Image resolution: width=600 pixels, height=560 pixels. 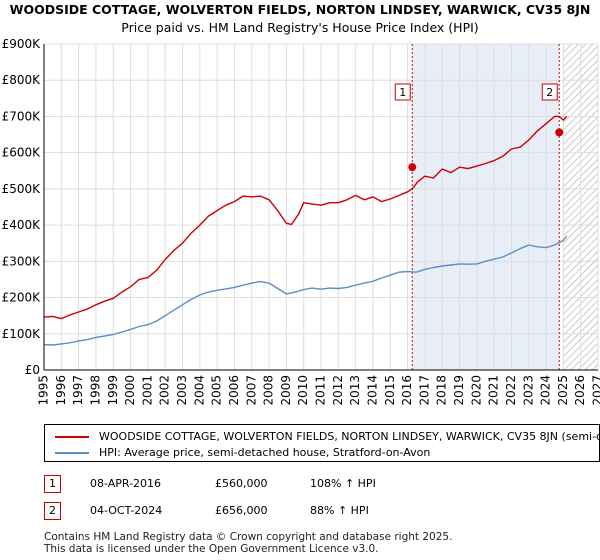 What do you see at coordinates (234, 390) in the screenshot?
I see `x-tick-label: 2006` at bounding box center [234, 390].